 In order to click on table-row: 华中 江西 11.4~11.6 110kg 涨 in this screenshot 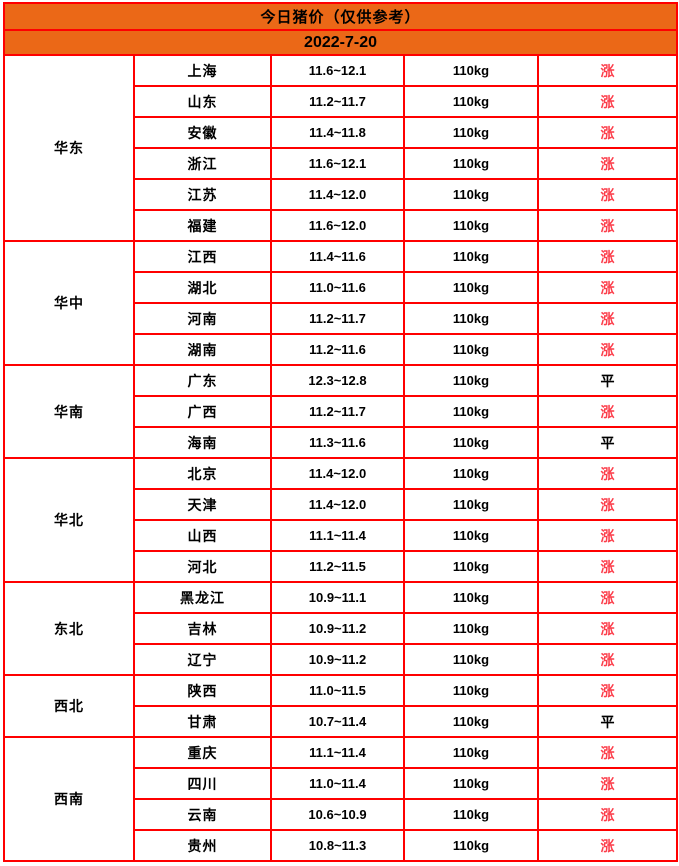, I will do `click(341, 303)`.